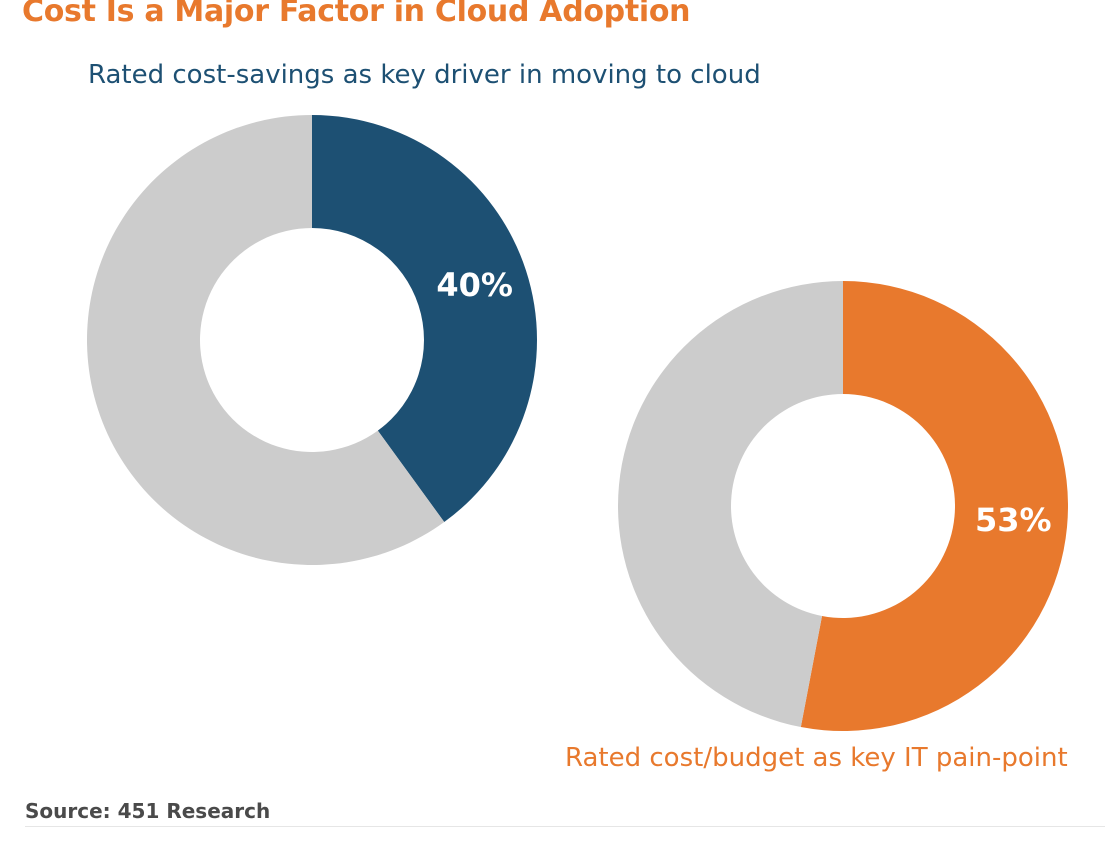 The image size is (1111, 842). I want to click on donut-2-slice-remainder, so click(730, 504).